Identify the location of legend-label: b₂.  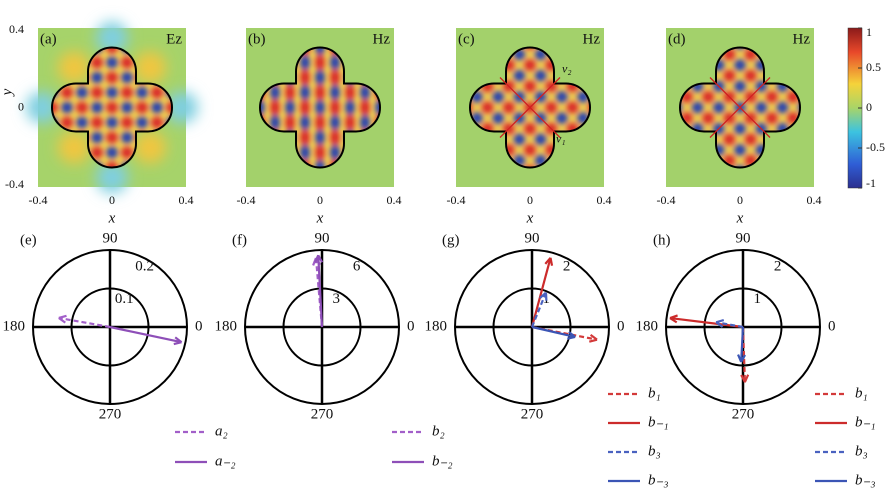
(438, 431).